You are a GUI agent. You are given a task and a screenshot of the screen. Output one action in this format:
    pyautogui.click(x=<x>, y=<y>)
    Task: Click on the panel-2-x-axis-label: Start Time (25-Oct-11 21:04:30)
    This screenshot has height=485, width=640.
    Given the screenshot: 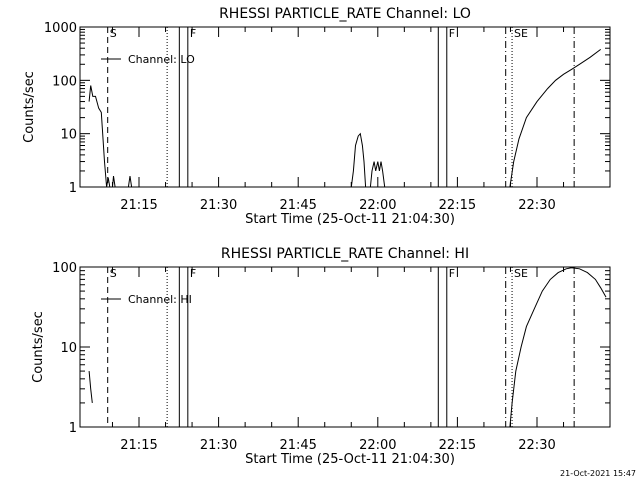 What is the action you would take?
    pyautogui.click(x=350, y=459)
    